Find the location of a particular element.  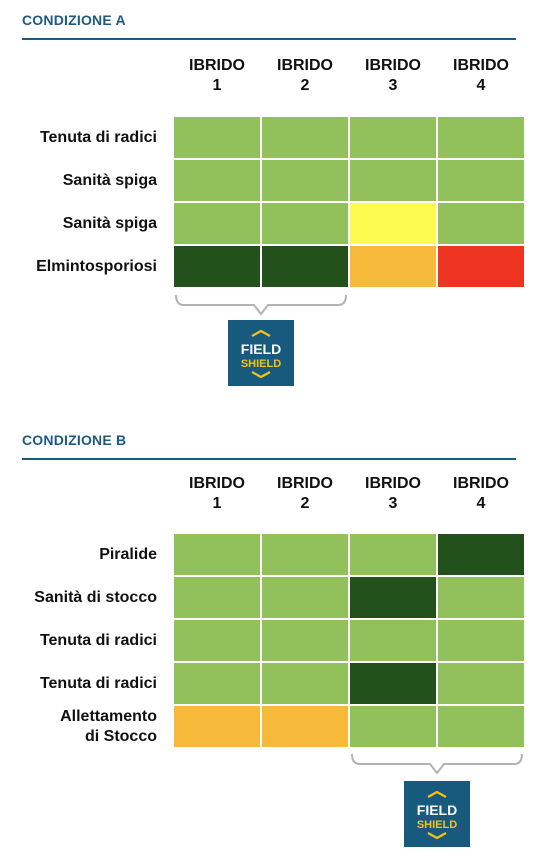

section-title: CONDIZIONE B is located at coordinates (74, 440).